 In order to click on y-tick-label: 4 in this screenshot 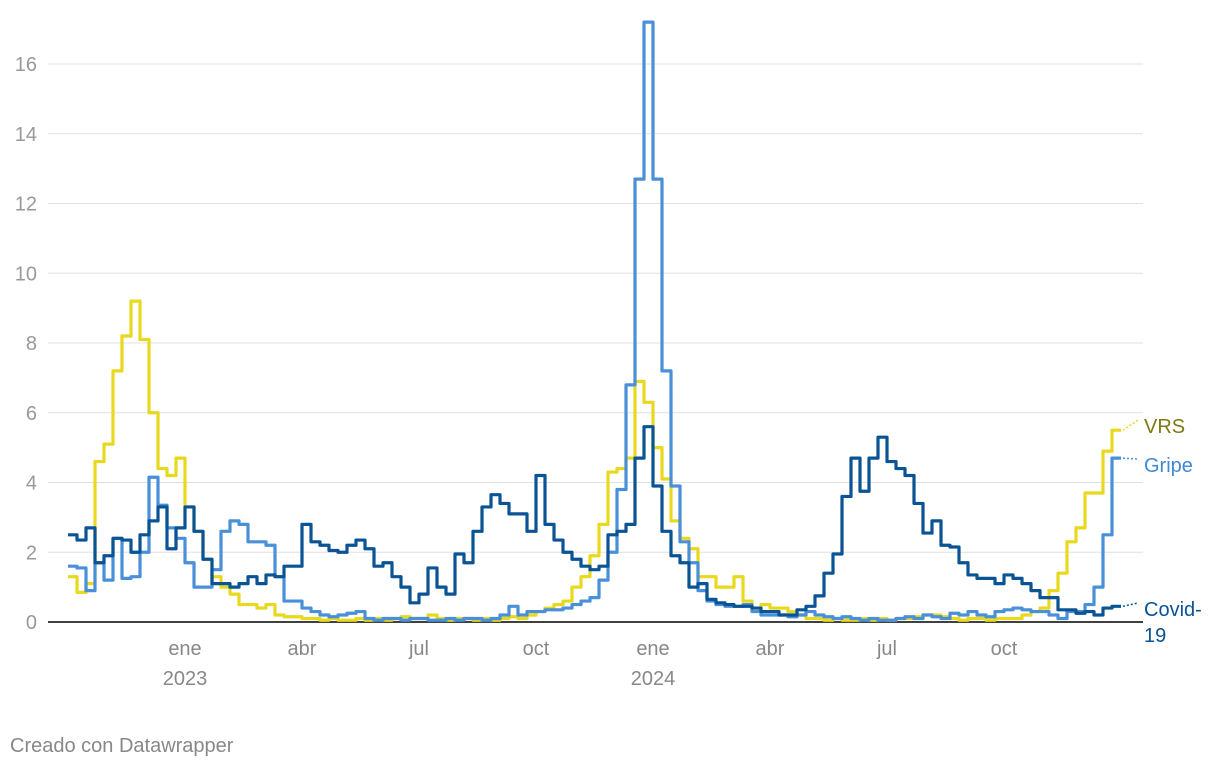, I will do `click(31, 484)`.